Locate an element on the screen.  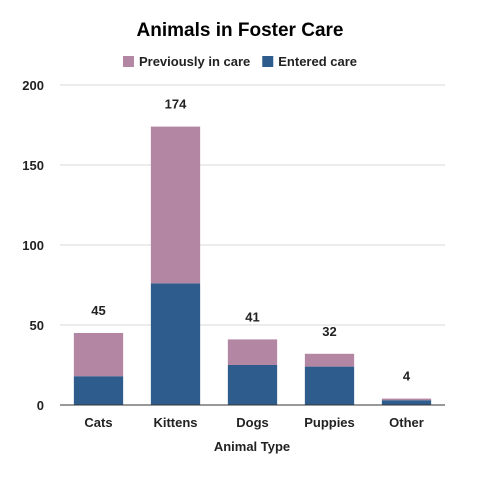
bar-cats-previously-in-care is located at coordinates (98, 355).